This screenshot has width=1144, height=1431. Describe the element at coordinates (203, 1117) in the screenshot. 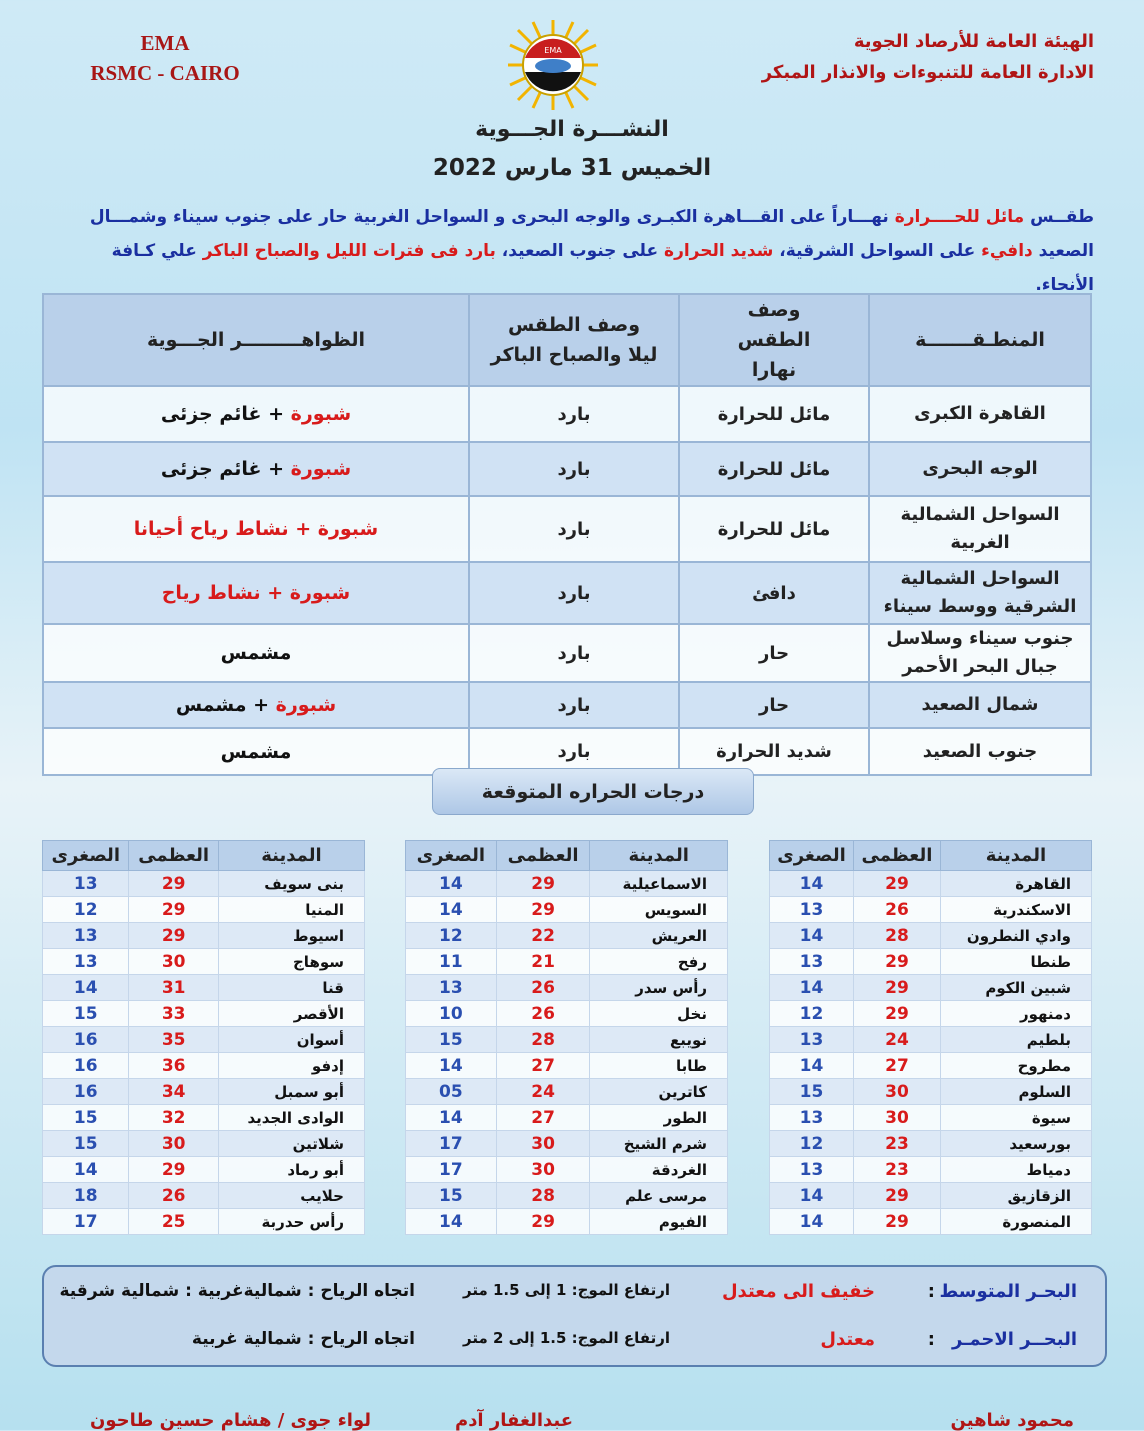

I see `temperature-row: الوادى الجديد 32 15` at that location.